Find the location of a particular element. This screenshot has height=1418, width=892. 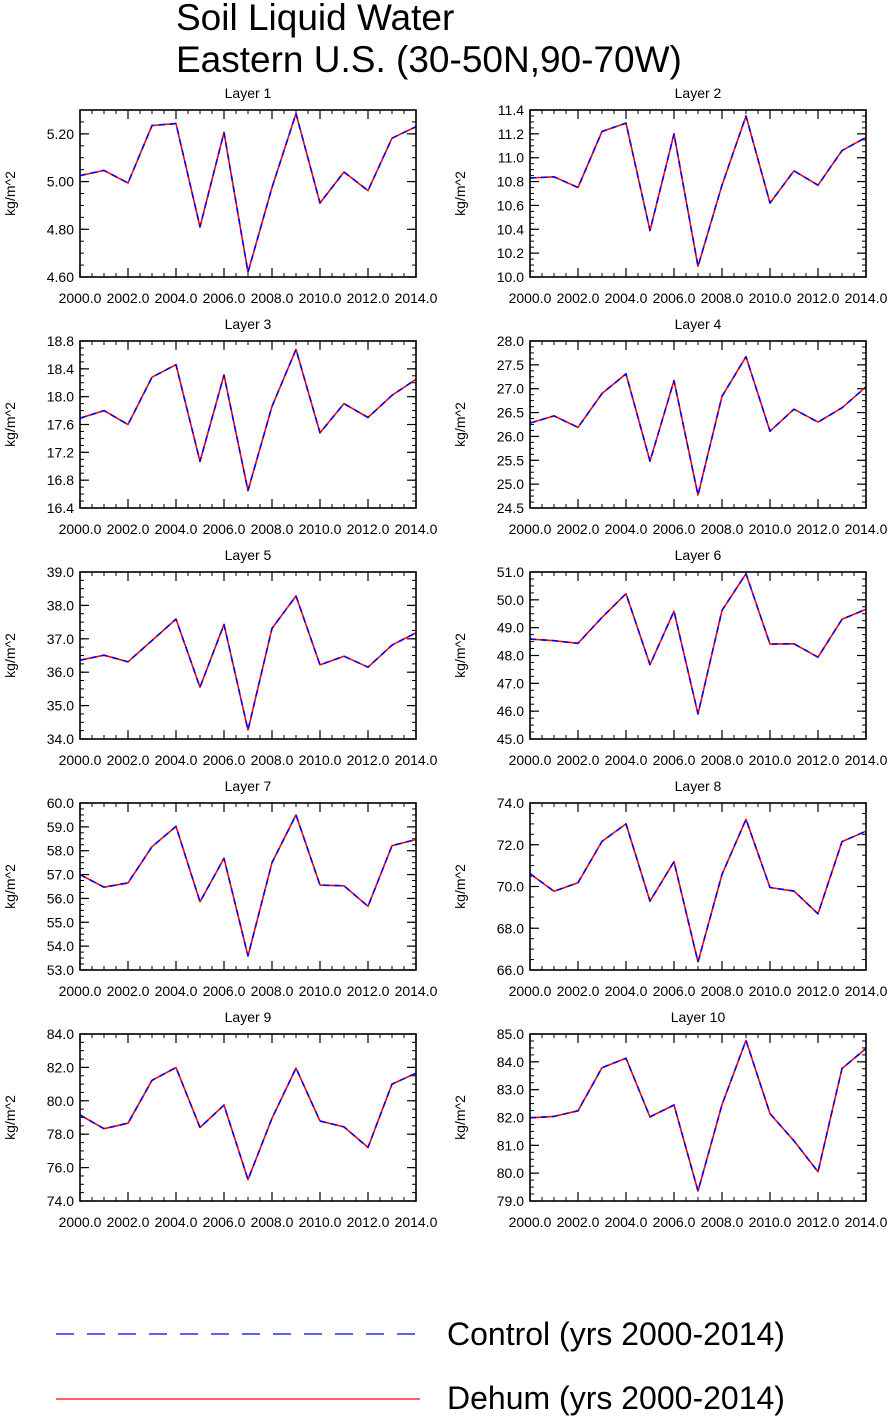

chart-title: Layer 2 is located at coordinates (698, 93).